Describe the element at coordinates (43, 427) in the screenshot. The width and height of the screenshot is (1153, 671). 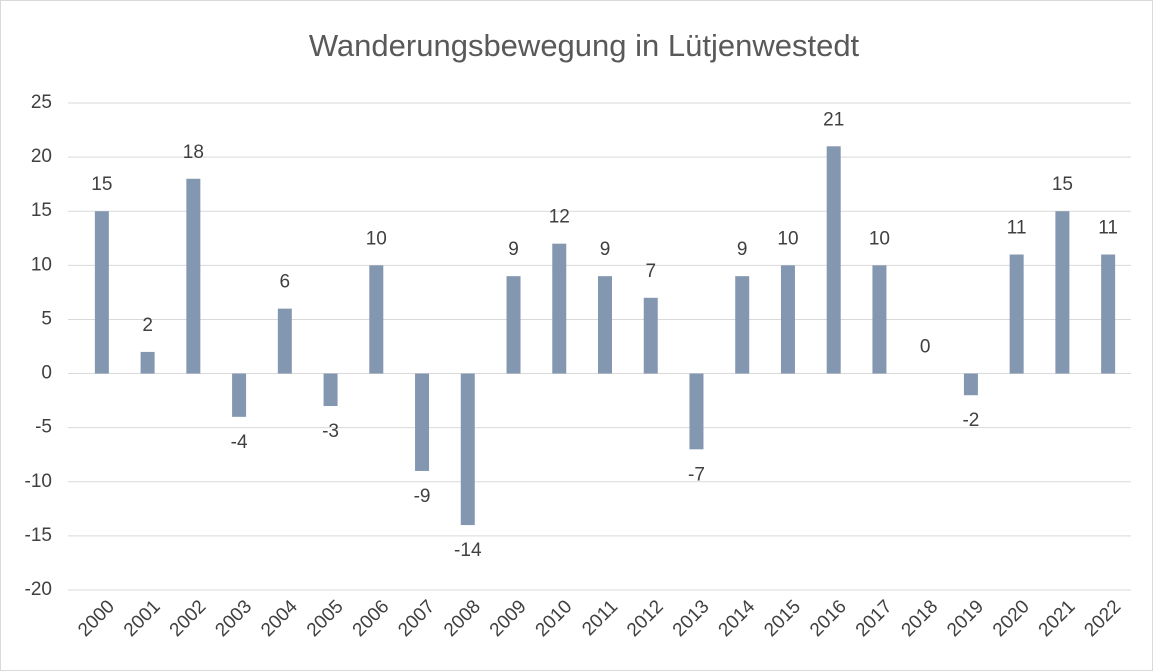
I see `y-tick-label: -5` at that location.